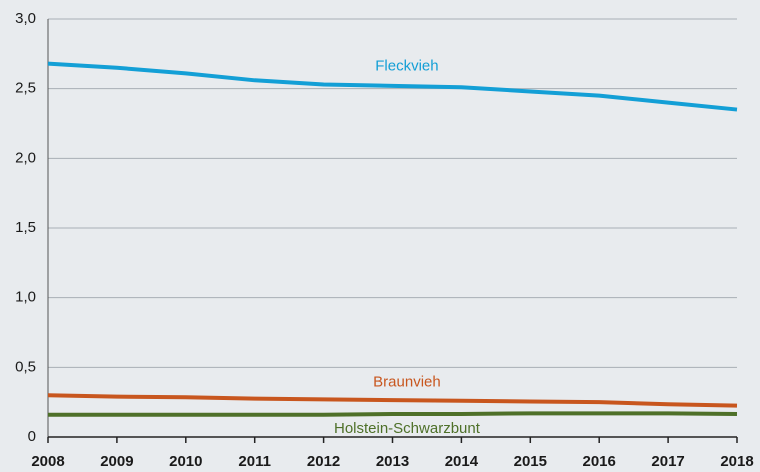 This screenshot has height=472, width=760. What do you see at coordinates (736, 461) in the screenshot?
I see `x-tick-label: 2018` at bounding box center [736, 461].